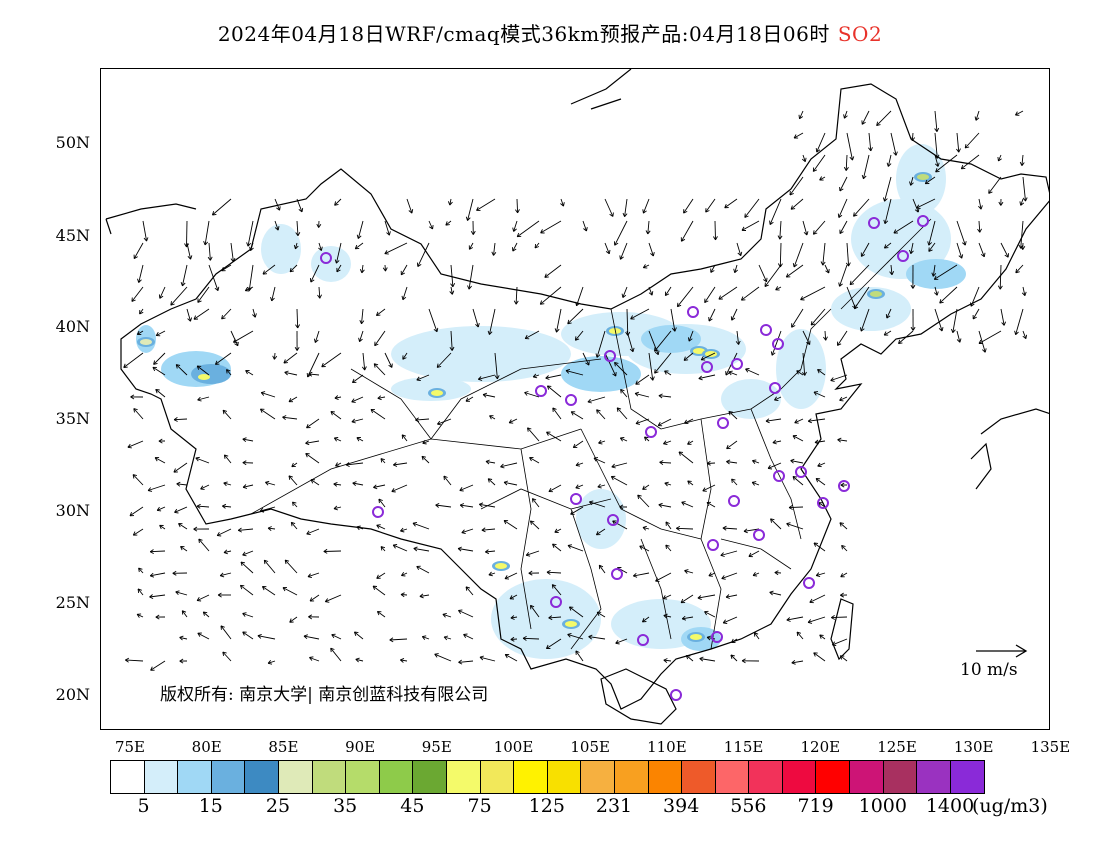  Describe the element at coordinates (479, 806) in the screenshot. I see `colorbar-label: 75` at that location.